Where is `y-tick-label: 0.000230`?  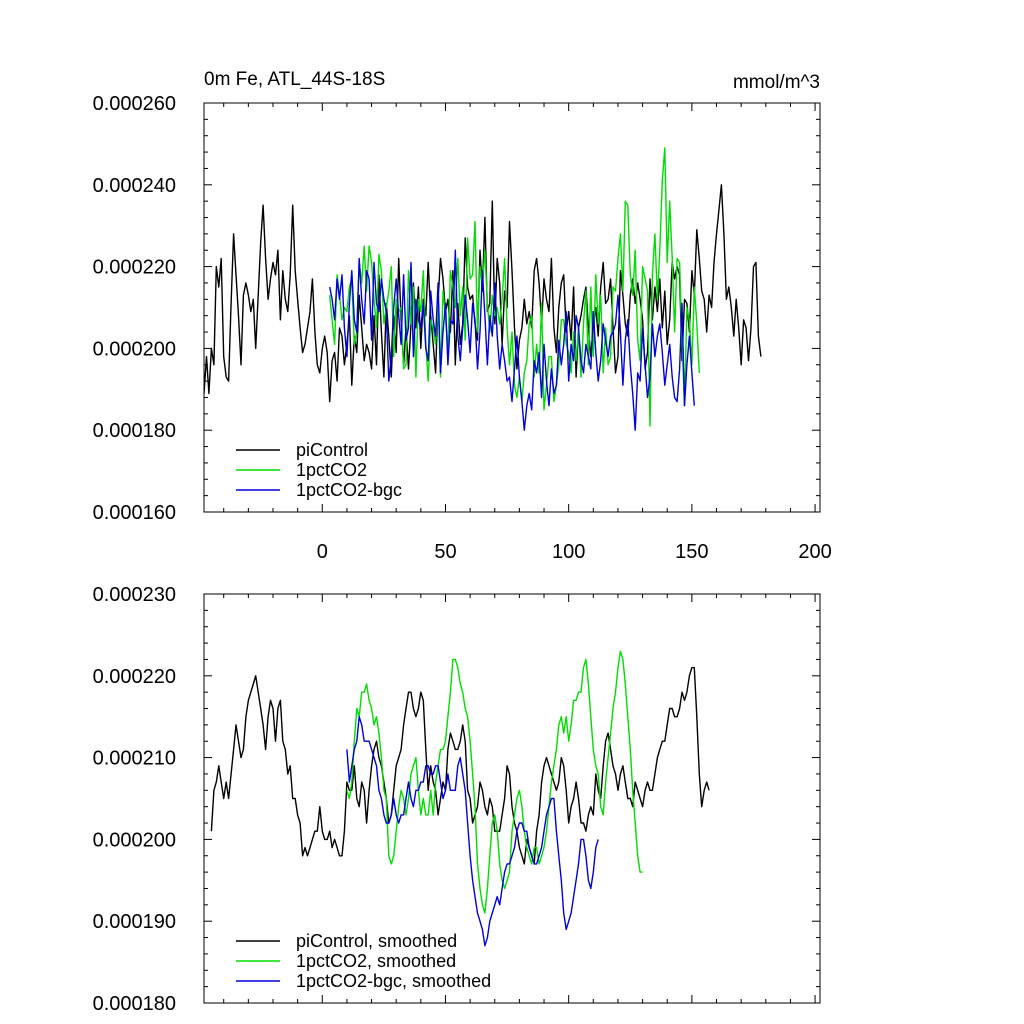 y-tick-label: 0.000230 is located at coordinates (134, 595).